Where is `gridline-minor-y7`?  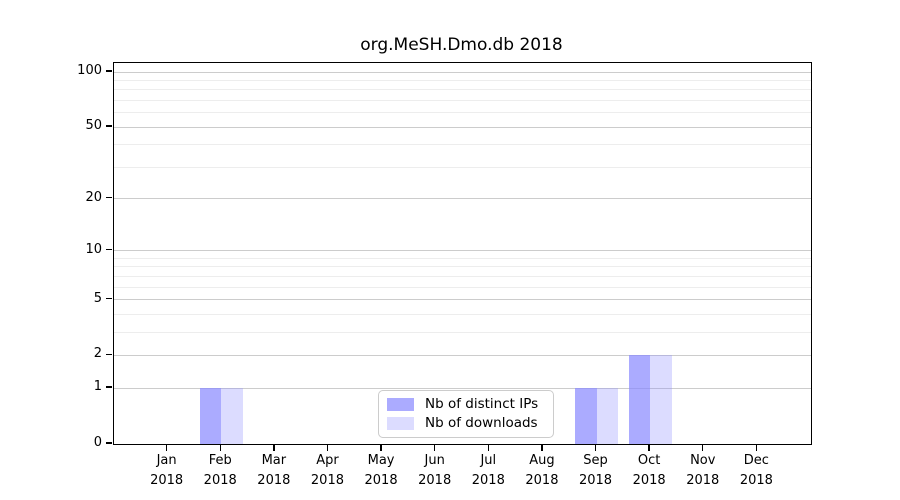 gridline-minor-y7 is located at coordinates (462, 276).